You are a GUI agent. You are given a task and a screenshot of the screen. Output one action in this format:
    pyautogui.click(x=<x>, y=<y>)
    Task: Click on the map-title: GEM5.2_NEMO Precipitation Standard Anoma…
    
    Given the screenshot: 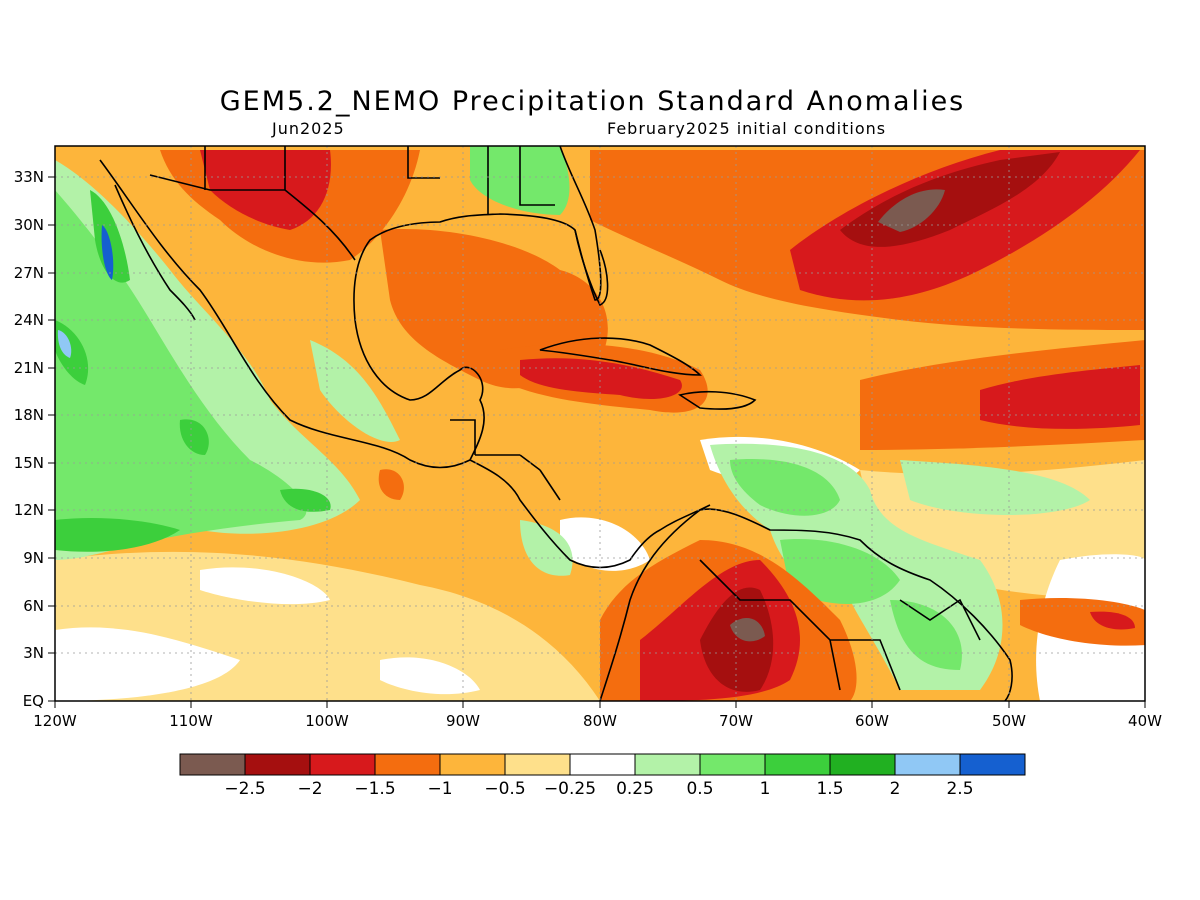 What is the action you would take?
    pyautogui.click(x=592, y=101)
    